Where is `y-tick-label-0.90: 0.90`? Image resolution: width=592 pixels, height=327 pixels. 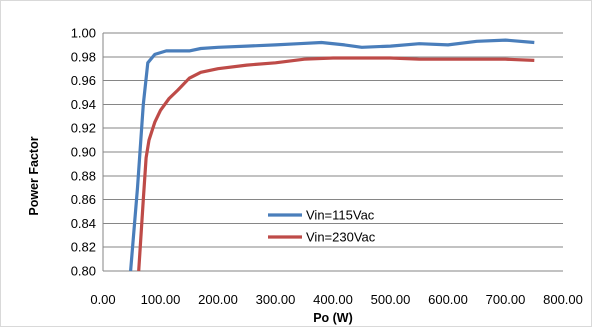 y-tick-label-0.90: 0.90 is located at coordinates (83, 152).